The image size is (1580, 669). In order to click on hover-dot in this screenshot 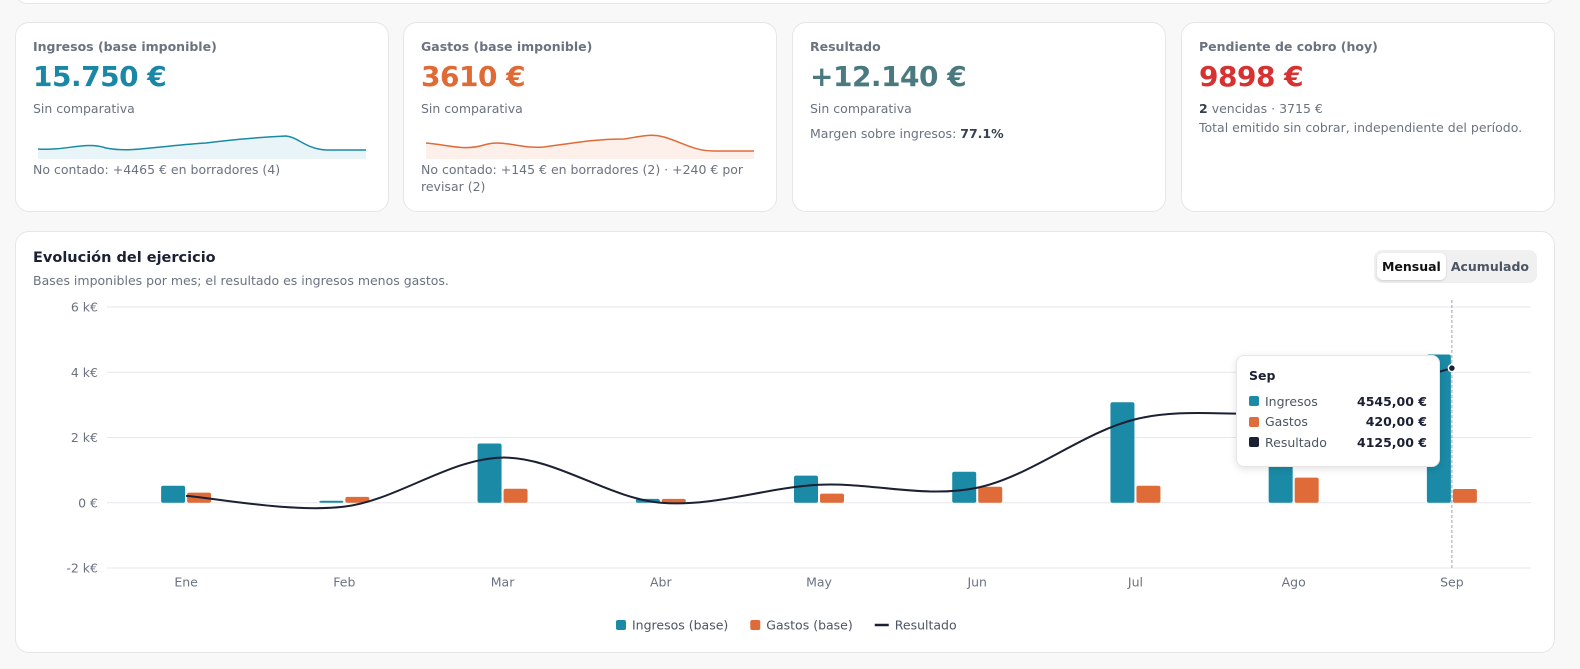, I will do `click(1452, 368)`.